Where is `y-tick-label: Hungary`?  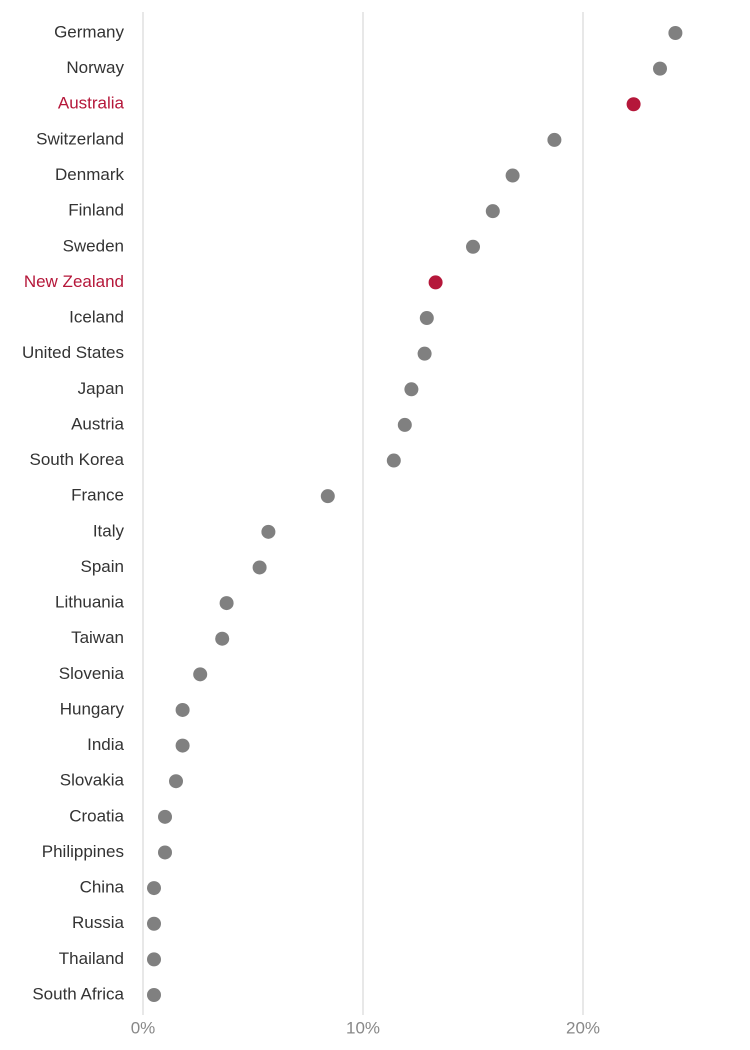 y-tick-label: Hungary is located at coordinates (92, 708).